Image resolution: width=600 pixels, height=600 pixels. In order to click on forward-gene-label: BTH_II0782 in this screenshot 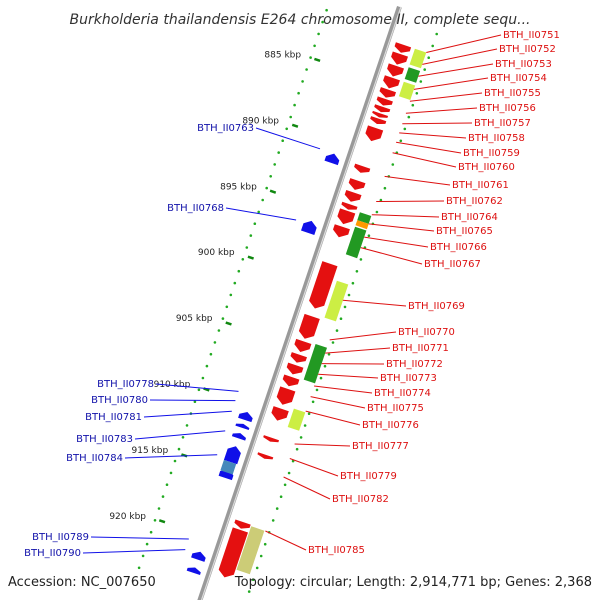, I will do `click(360, 499)`.